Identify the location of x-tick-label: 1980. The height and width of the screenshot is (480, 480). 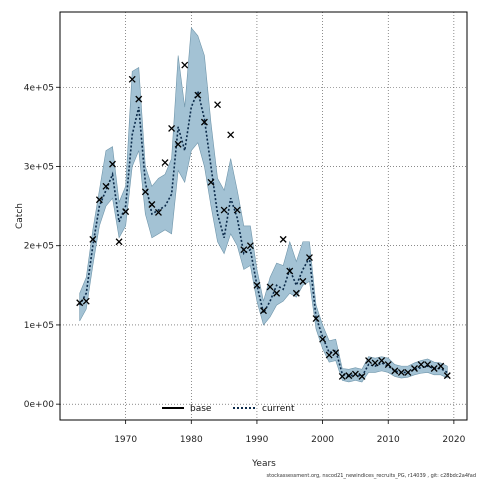
(191, 440).